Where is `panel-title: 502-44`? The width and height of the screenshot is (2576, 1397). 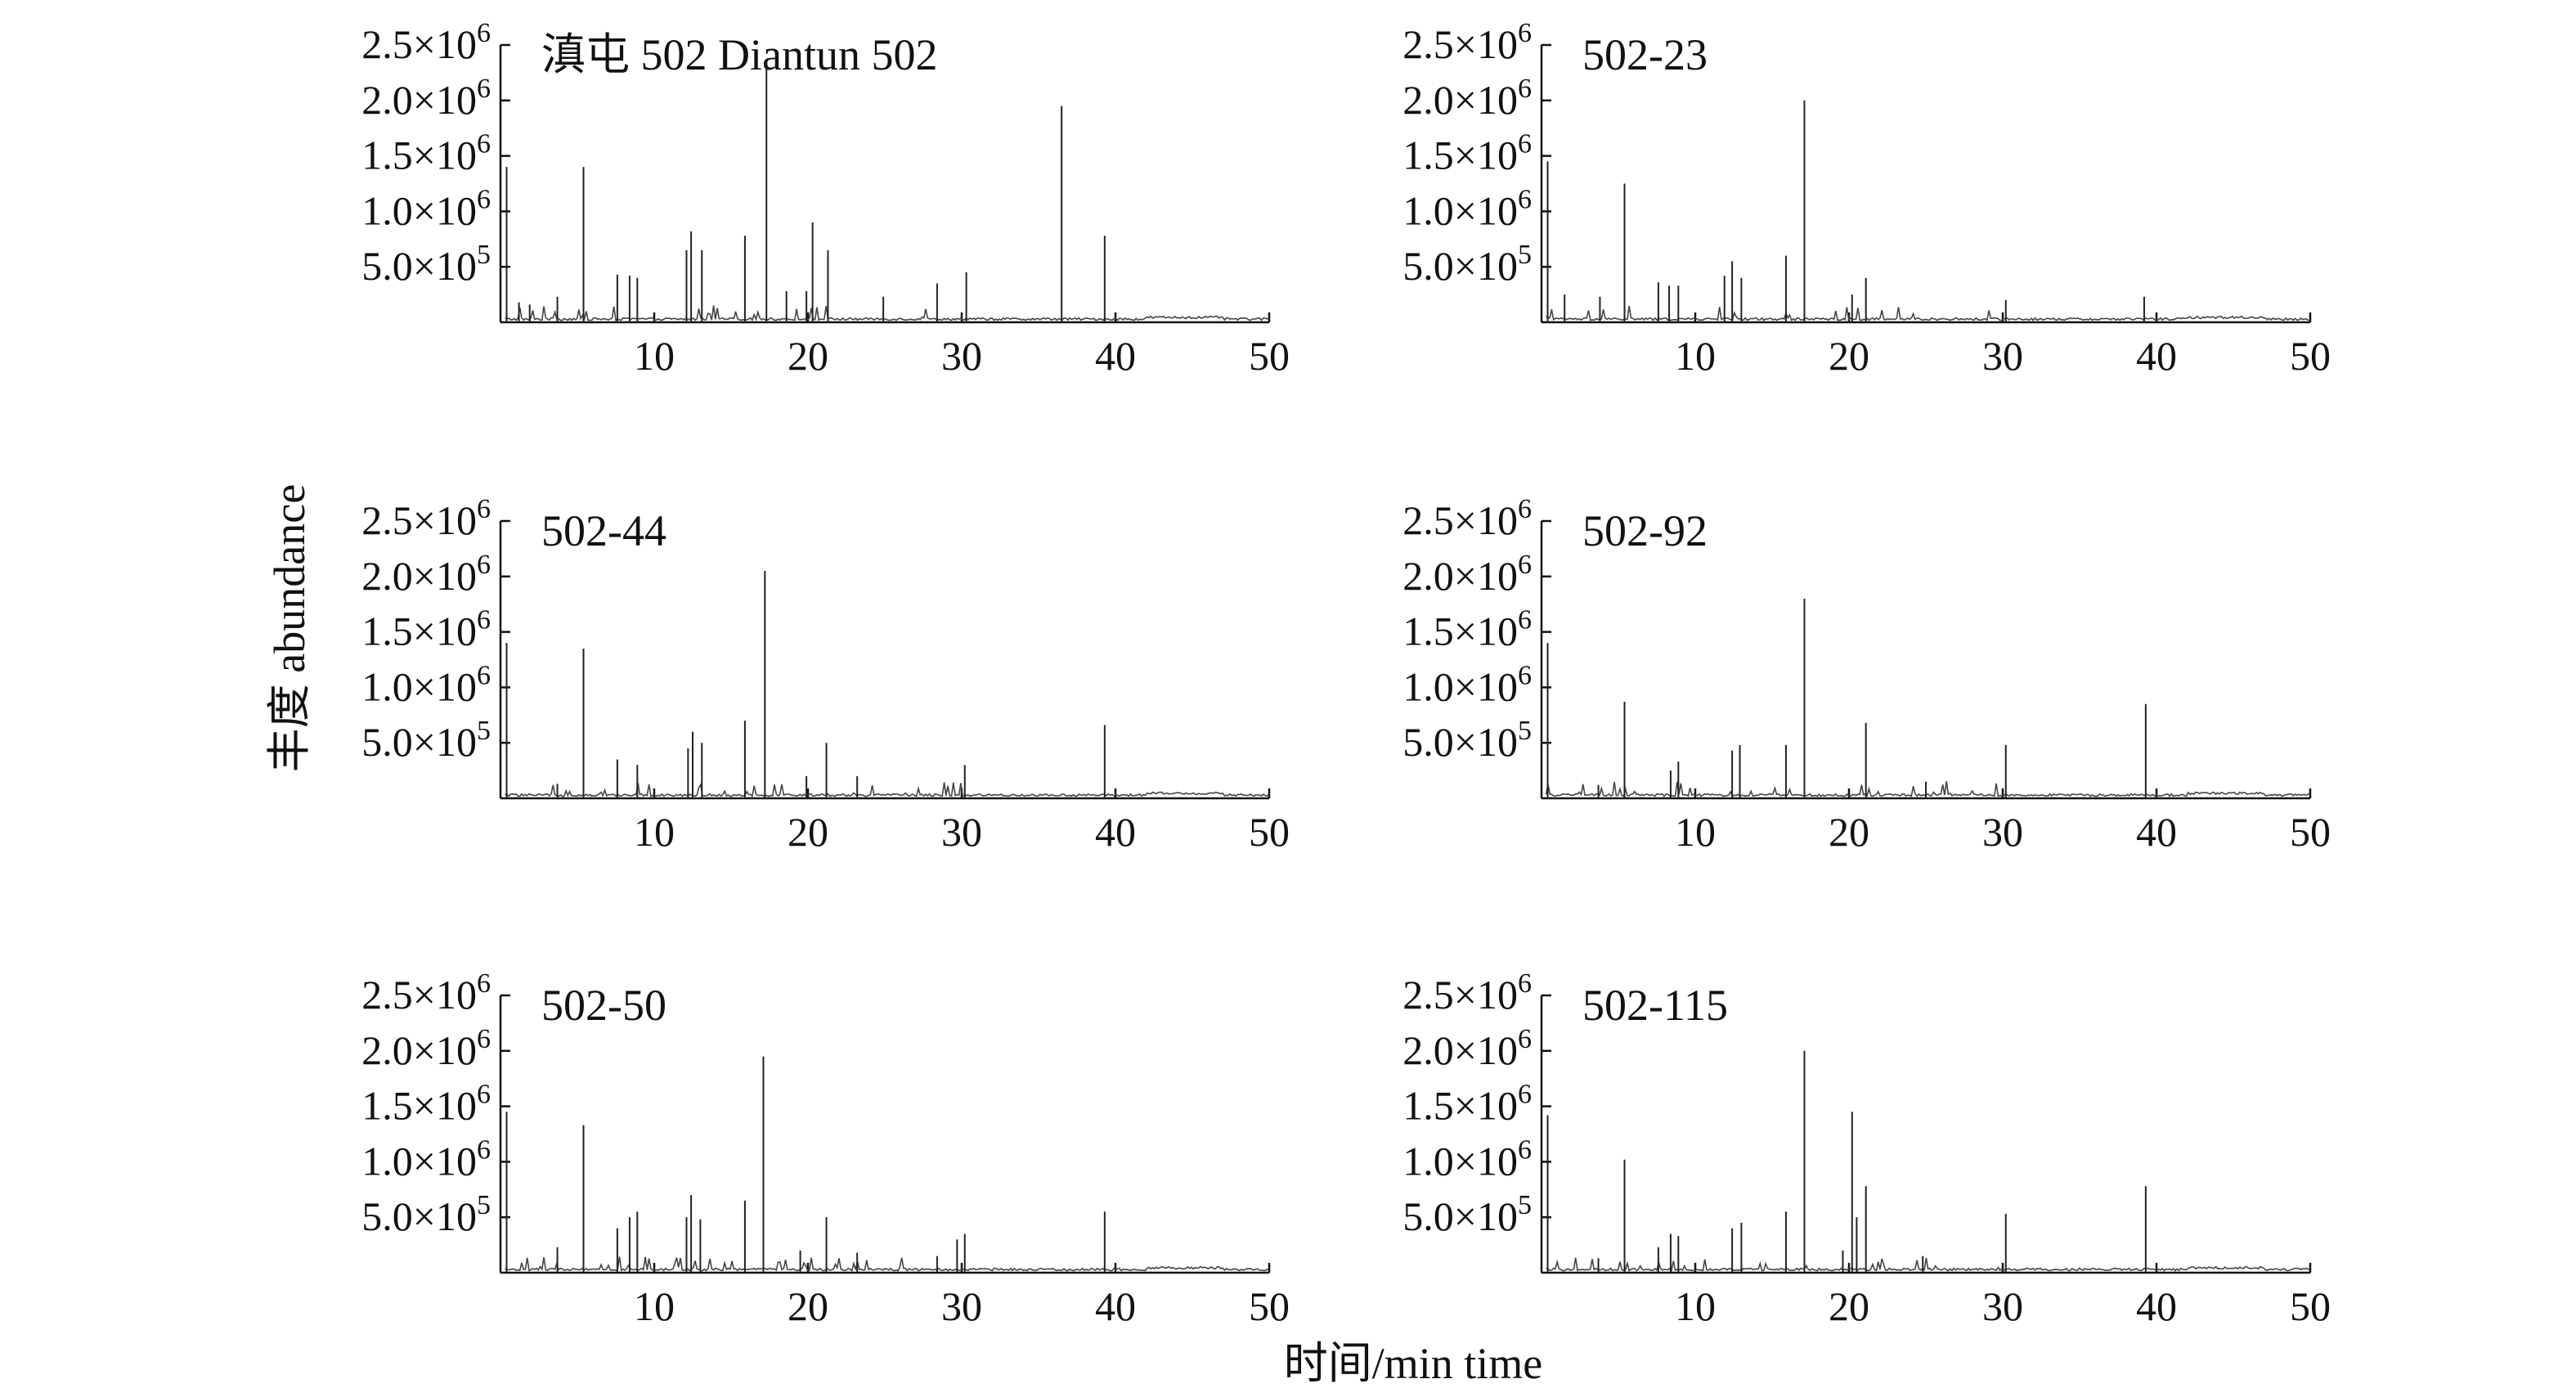
panel-title: 502-44 is located at coordinates (603, 530).